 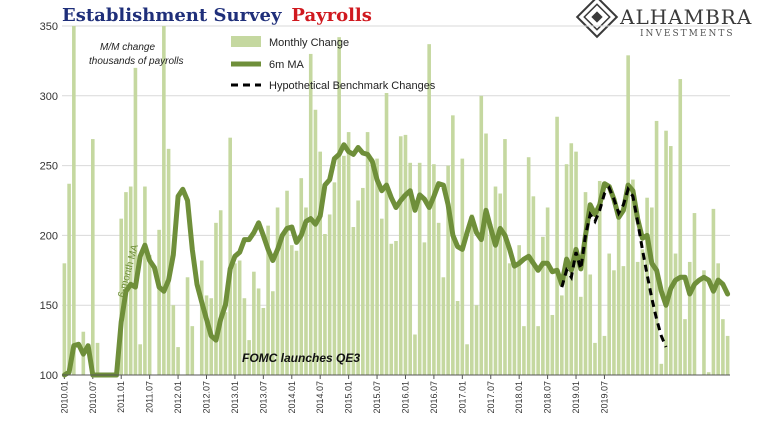 What do you see at coordinates (349, 397) in the screenshot?
I see `x-tick-label: 2015.01` at bounding box center [349, 397].